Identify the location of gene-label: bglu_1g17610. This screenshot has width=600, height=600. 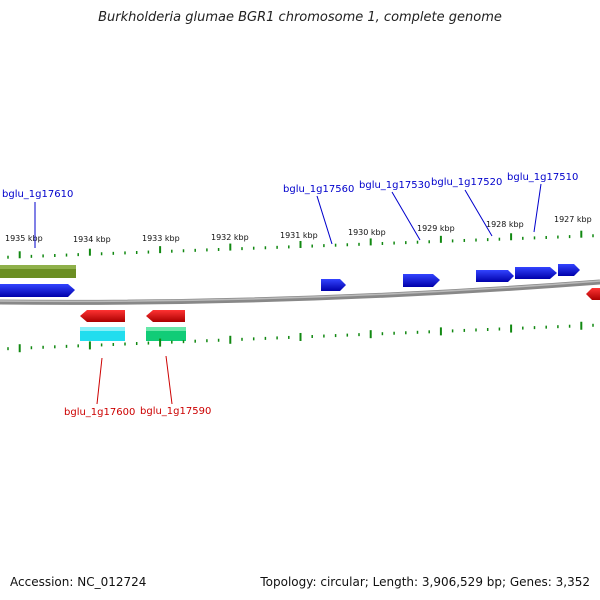
(37, 194).